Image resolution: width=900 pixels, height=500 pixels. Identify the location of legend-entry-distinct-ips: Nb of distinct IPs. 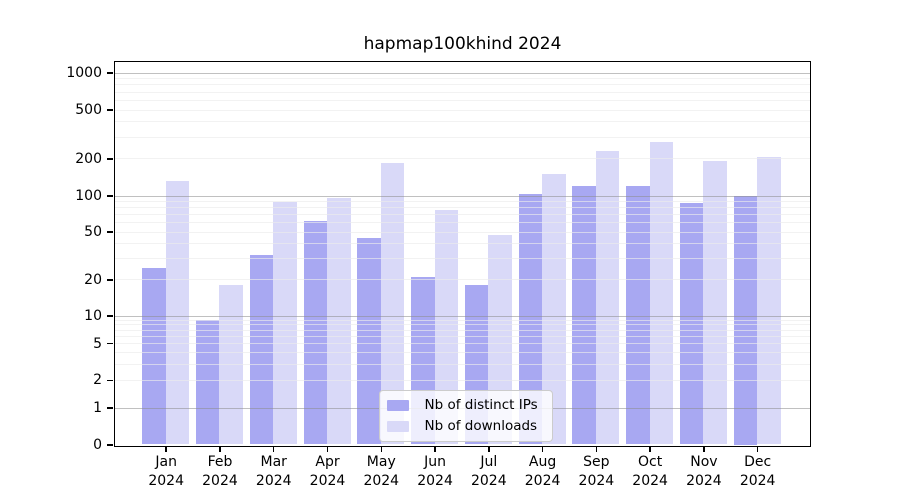
(462, 405).